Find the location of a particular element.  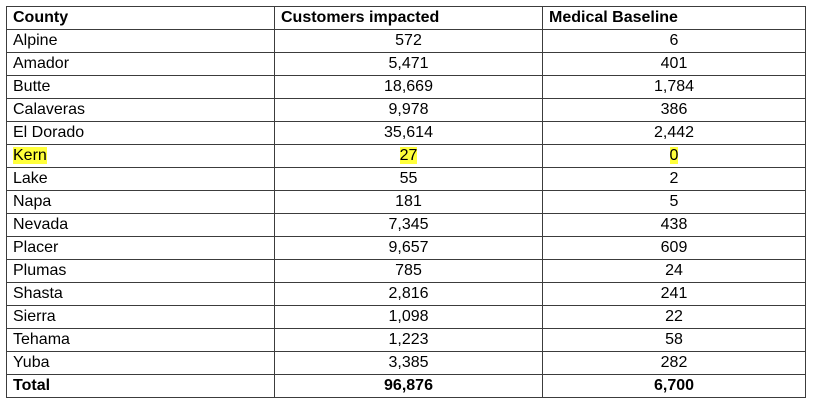

customers-cell: 55 is located at coordinates (408, 179).